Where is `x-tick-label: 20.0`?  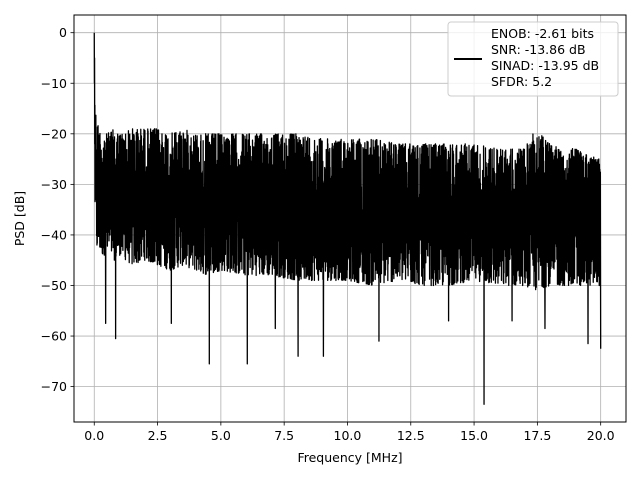 x-tick-label: 20.0 is located at coordinates (601, 435).